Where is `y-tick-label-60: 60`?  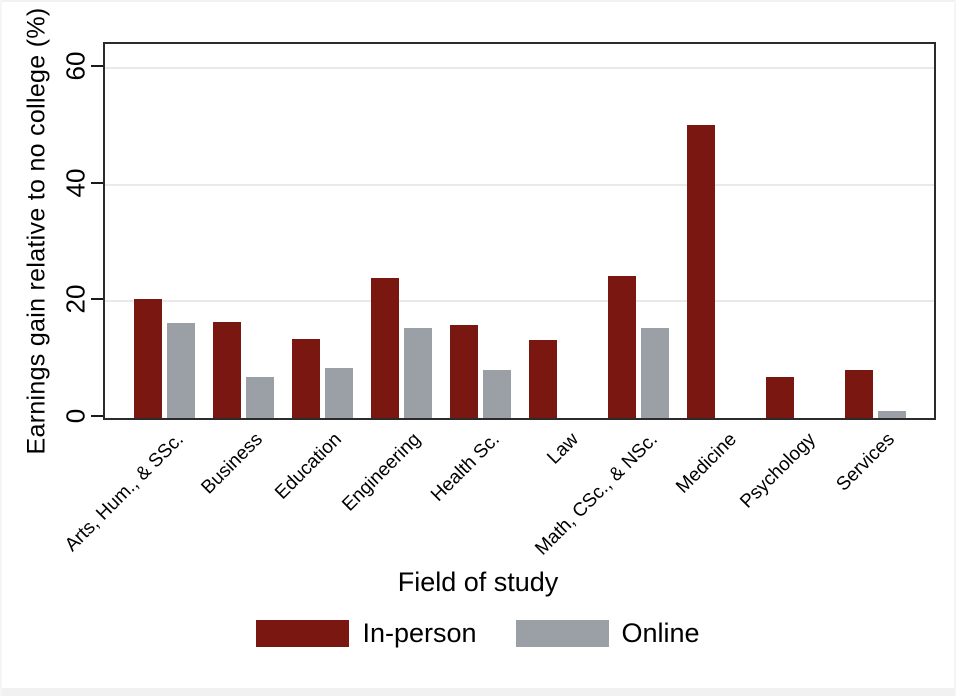
y-tick-label-60: 60 is located at coordinates (75, 66).